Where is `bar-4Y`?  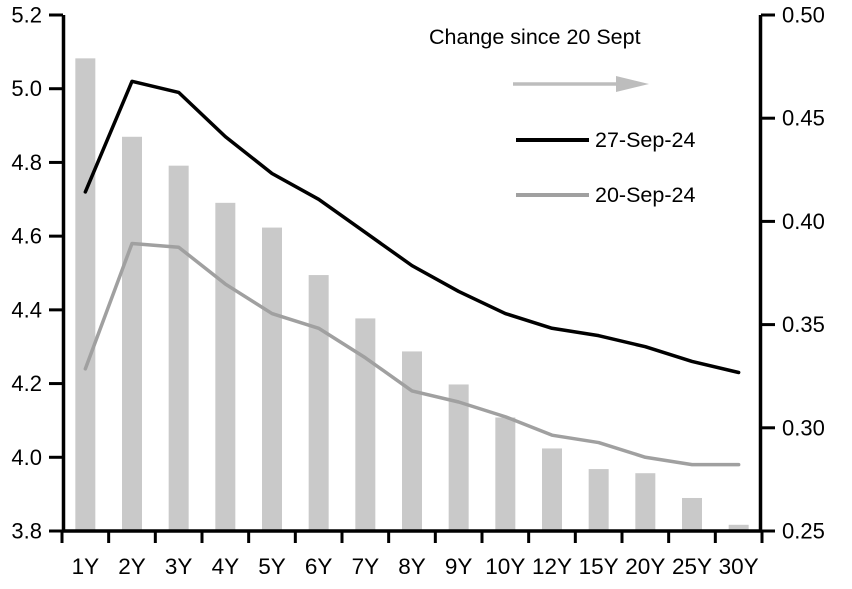 bar-4Y is located at coordinates (225, 366).